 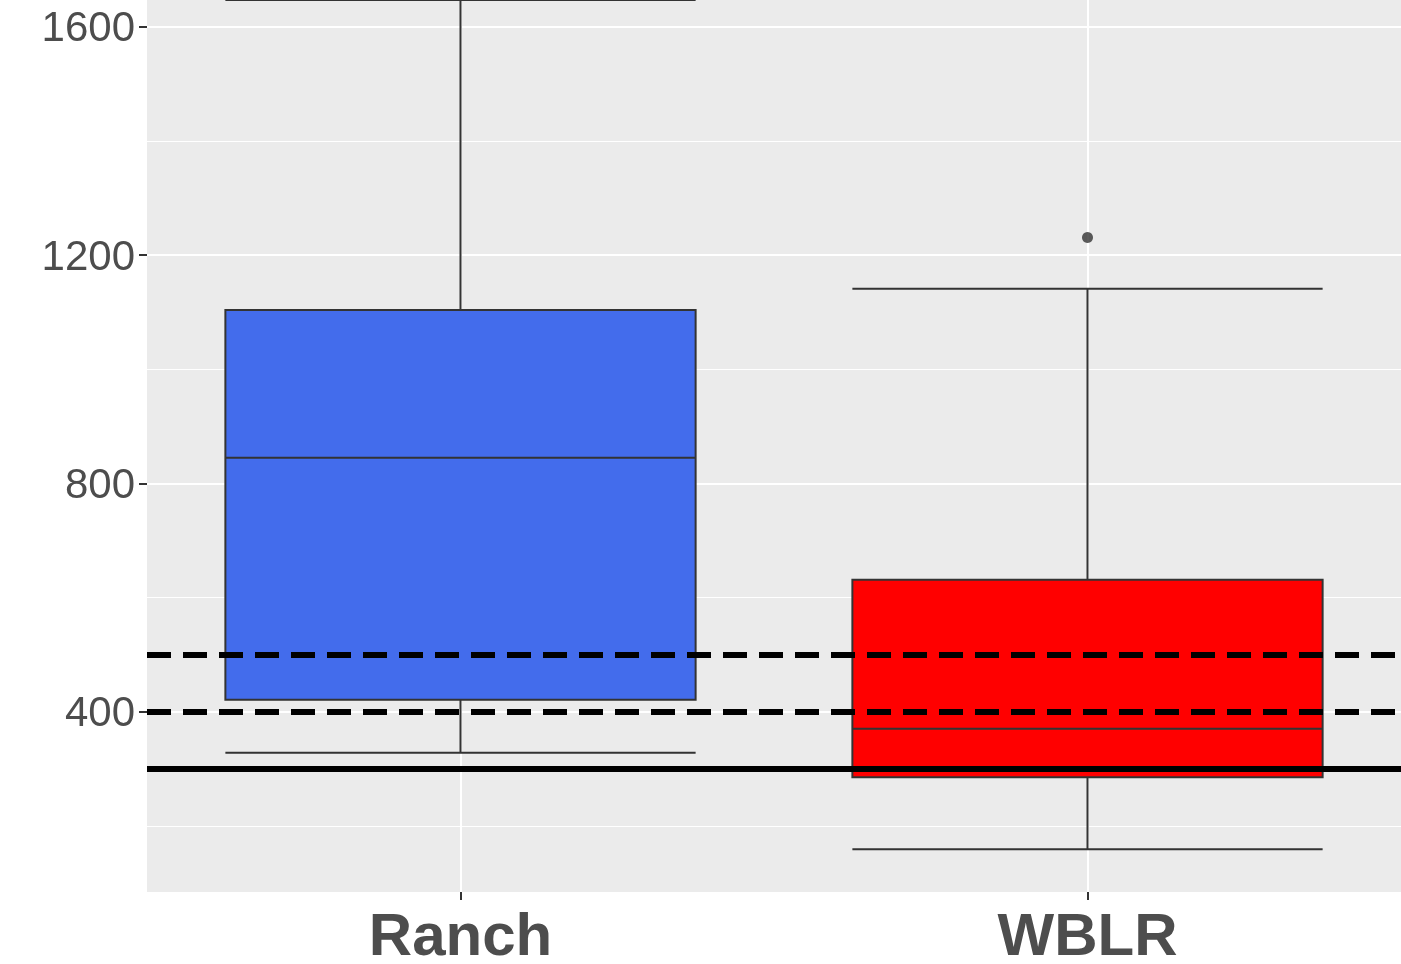 What do you see at coordinates (88, 255) in the screenshot?
I see `y-tick-label: 1200` at bounding box center [88, 255].